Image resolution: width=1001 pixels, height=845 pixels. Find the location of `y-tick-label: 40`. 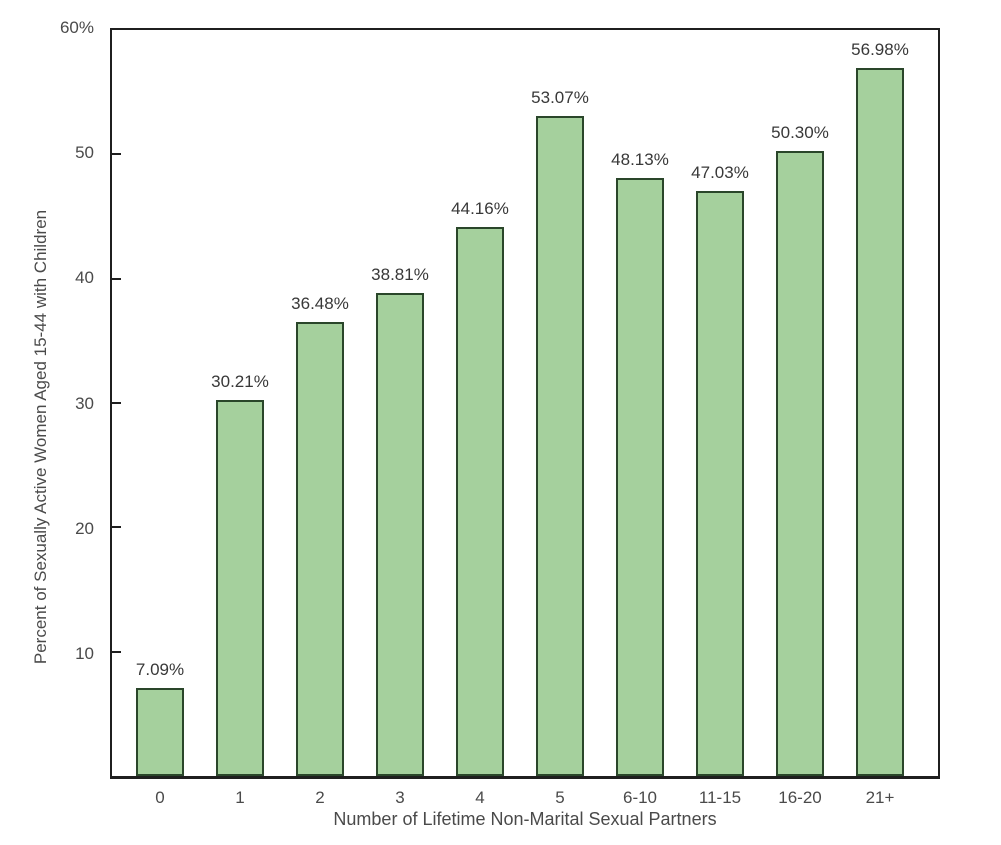

y-tick-label: 40 is located at coordinates (84, 278).